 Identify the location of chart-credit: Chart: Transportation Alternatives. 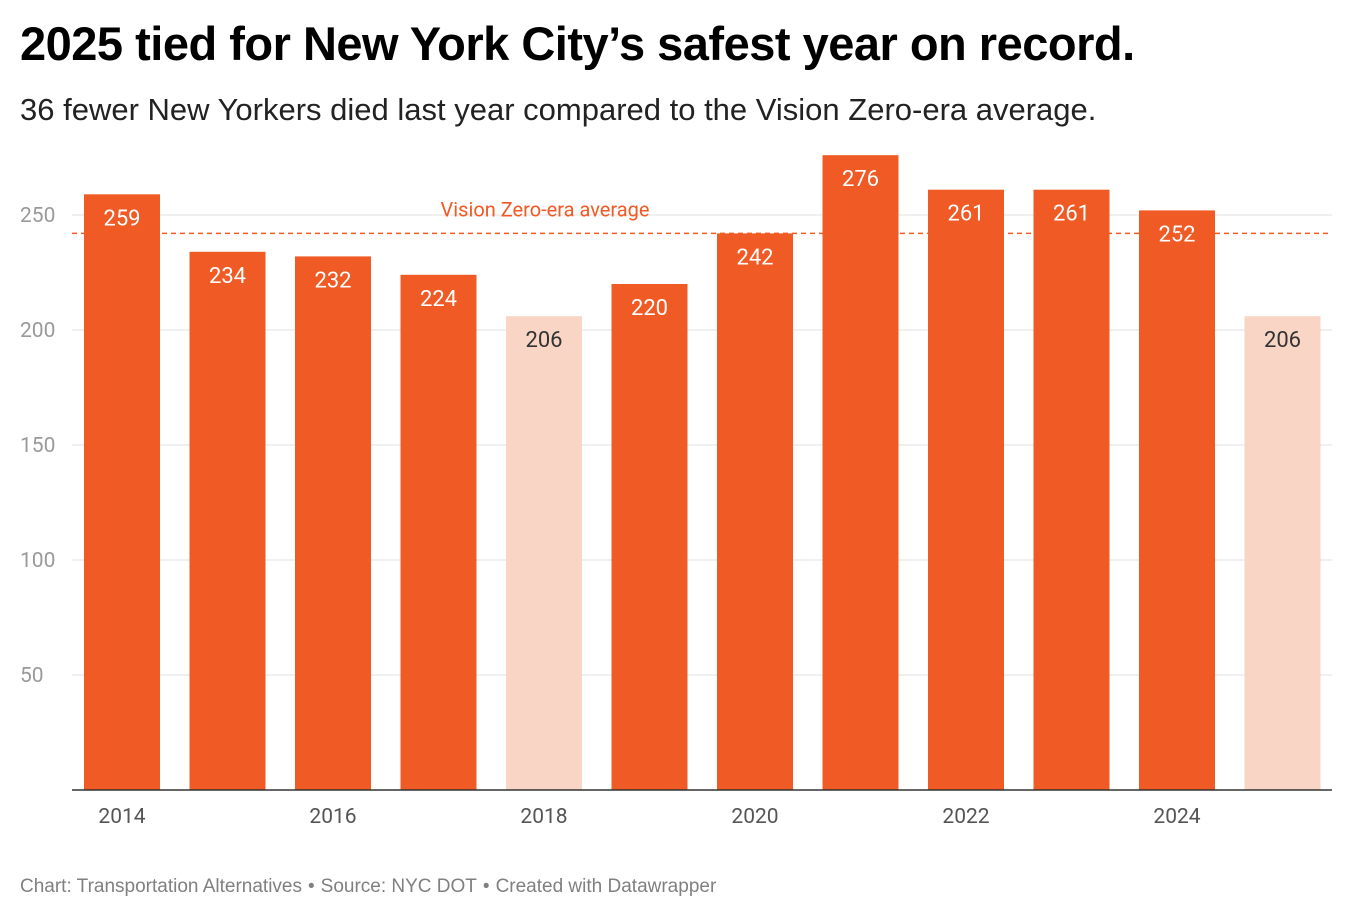
(161, 886).